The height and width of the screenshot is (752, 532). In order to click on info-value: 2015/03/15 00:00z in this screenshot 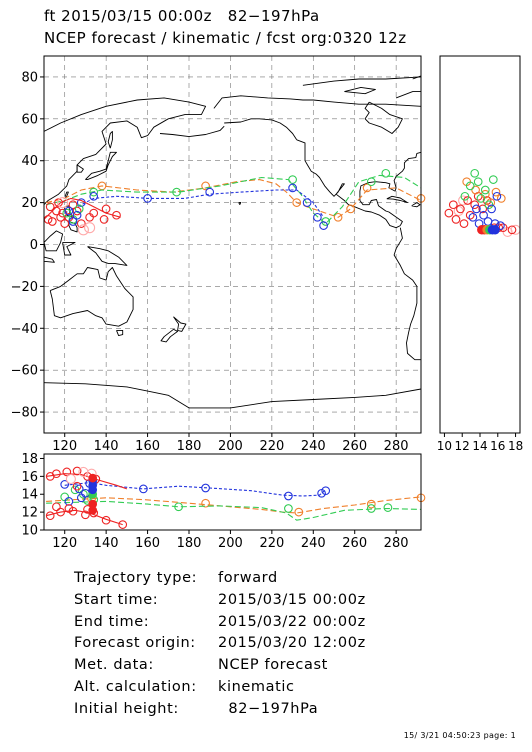, I will do `click(292, 599)`.